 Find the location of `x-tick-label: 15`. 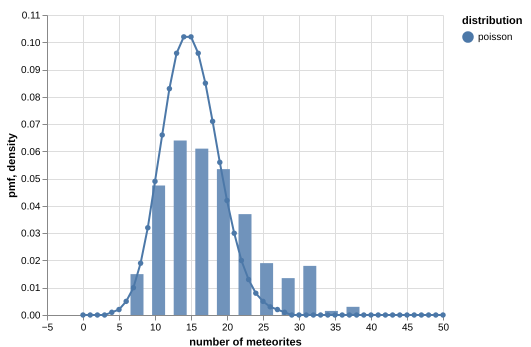

x-tick-label: 15 is located at coordinates (192, 328).